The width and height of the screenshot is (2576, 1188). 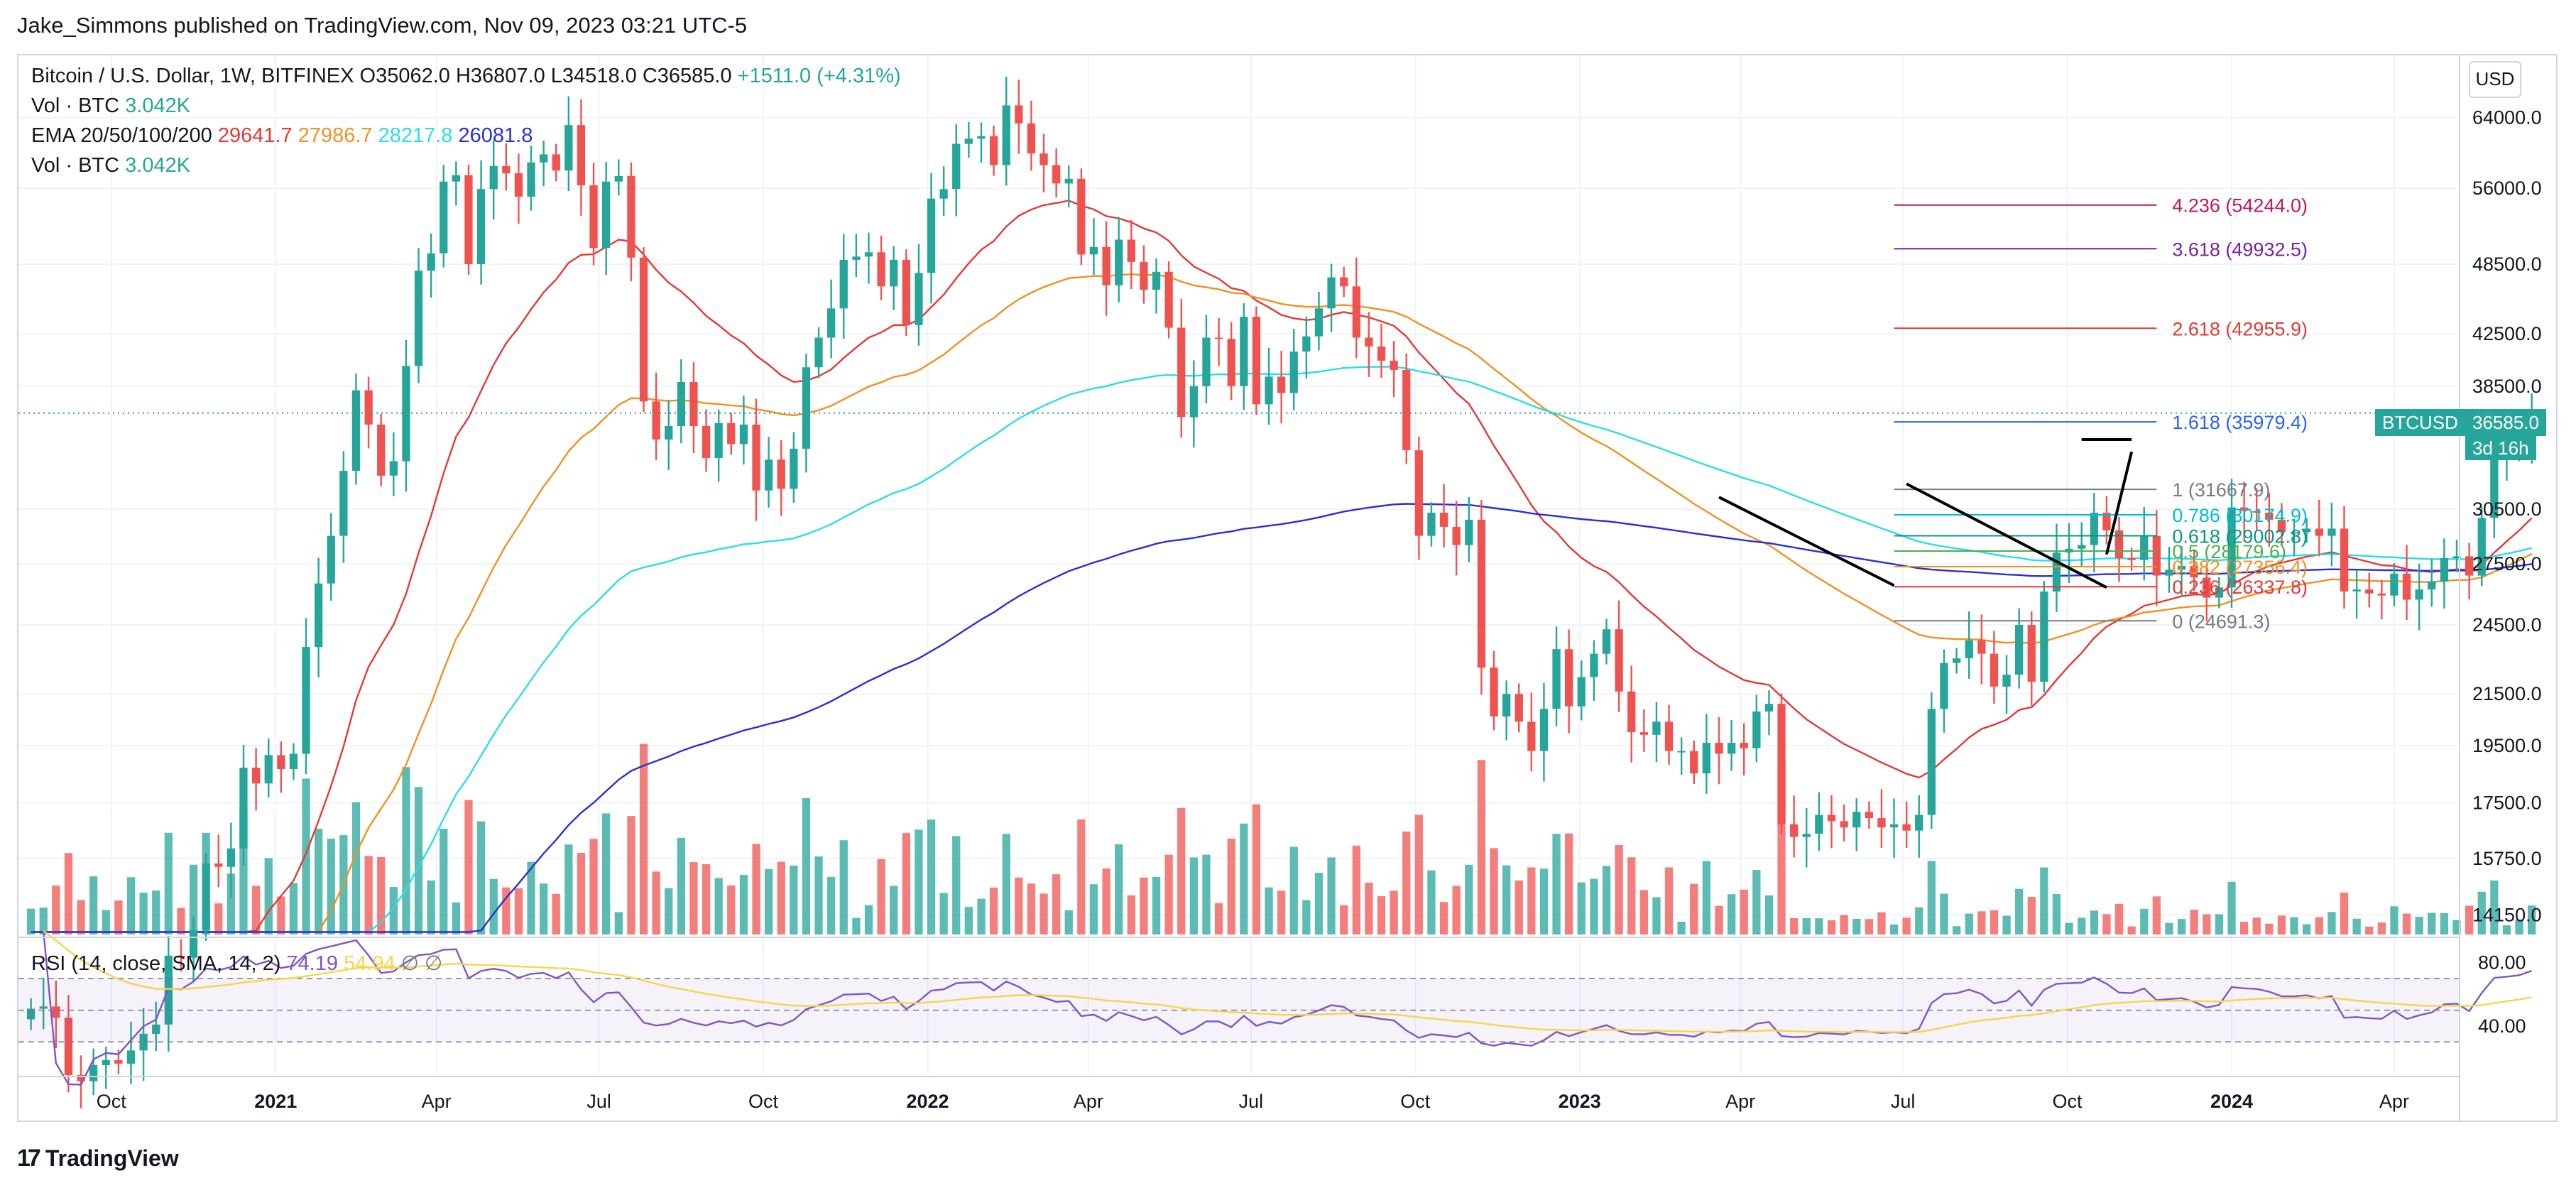 What do you see at coordinates (2507, 915) in the screenshot?
I see `price-tick-label: 14150.0` at bounding box center [2507, 915].